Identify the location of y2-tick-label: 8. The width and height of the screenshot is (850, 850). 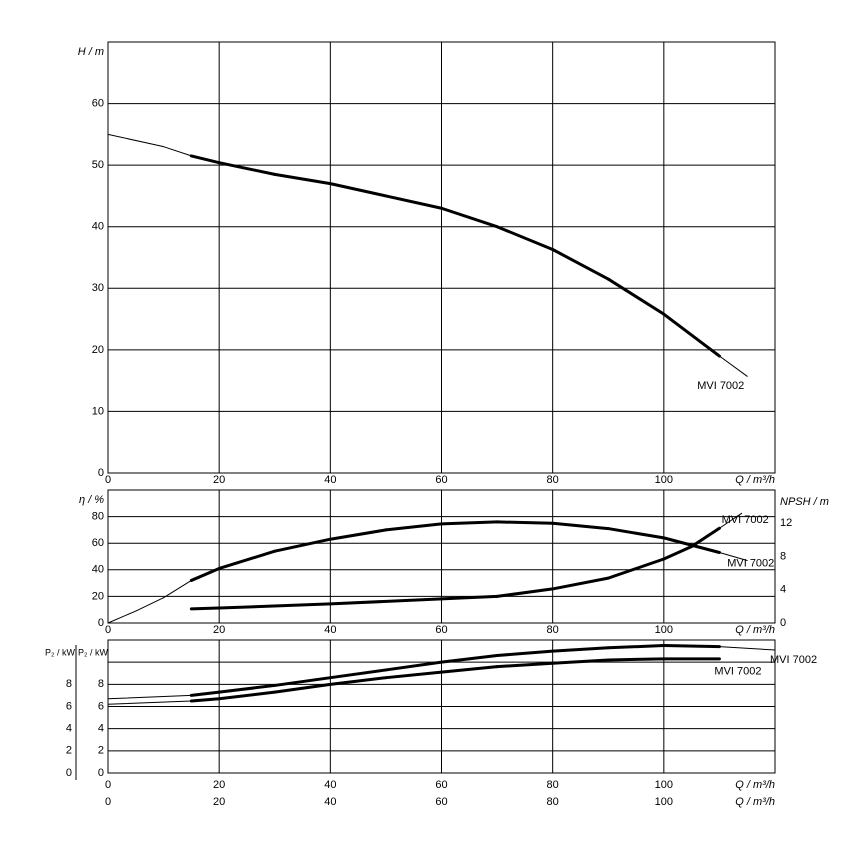
(783, 556).